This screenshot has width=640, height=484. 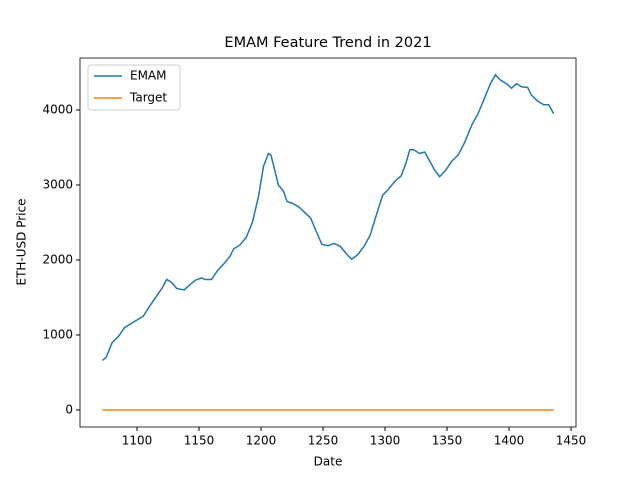 What do you see at coordinates (69, 409) in the screenshot?
I see `y-tick-label: 0` at bounding box center [69, 409].